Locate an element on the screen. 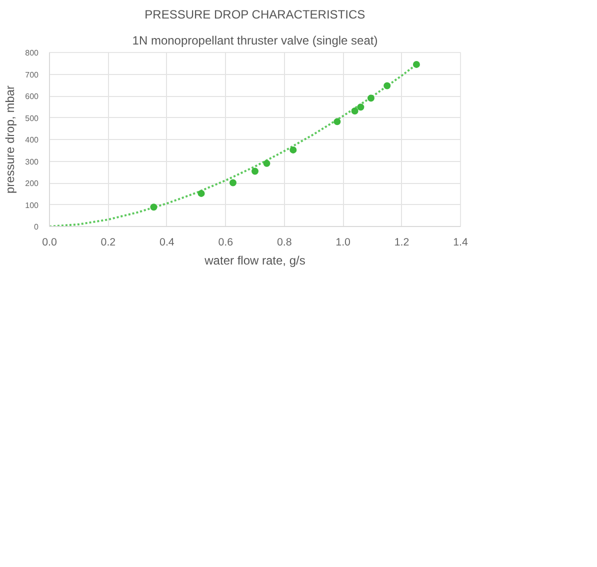 The width and height of the screenshot is (597, 567). y-tick-label: 600 is located at coordinates (32, 96).